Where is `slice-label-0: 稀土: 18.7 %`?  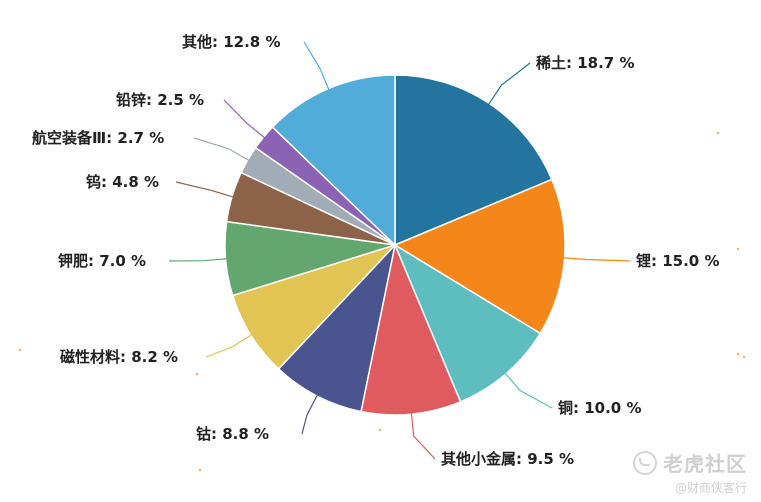
slice-label-0: 稀土: 18.7 % is located at coordinates (585, 63).